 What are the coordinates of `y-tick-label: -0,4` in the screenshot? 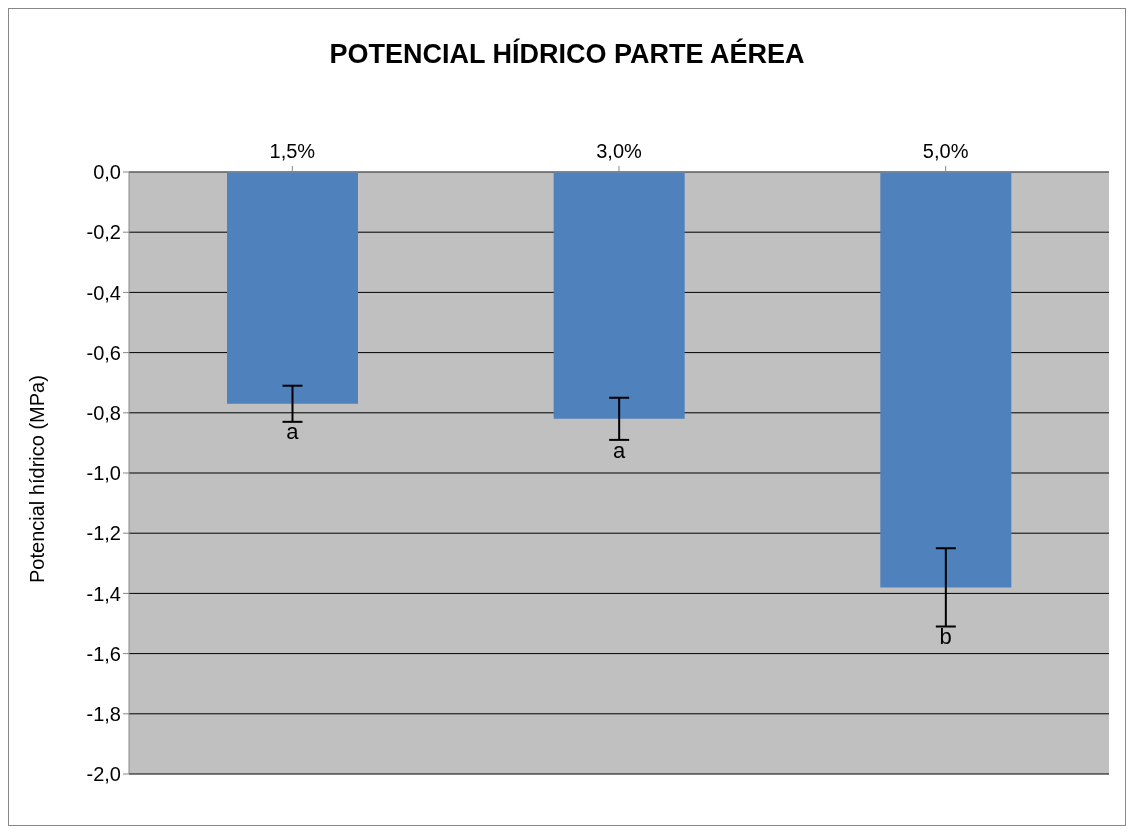 It's located at (103, 292).